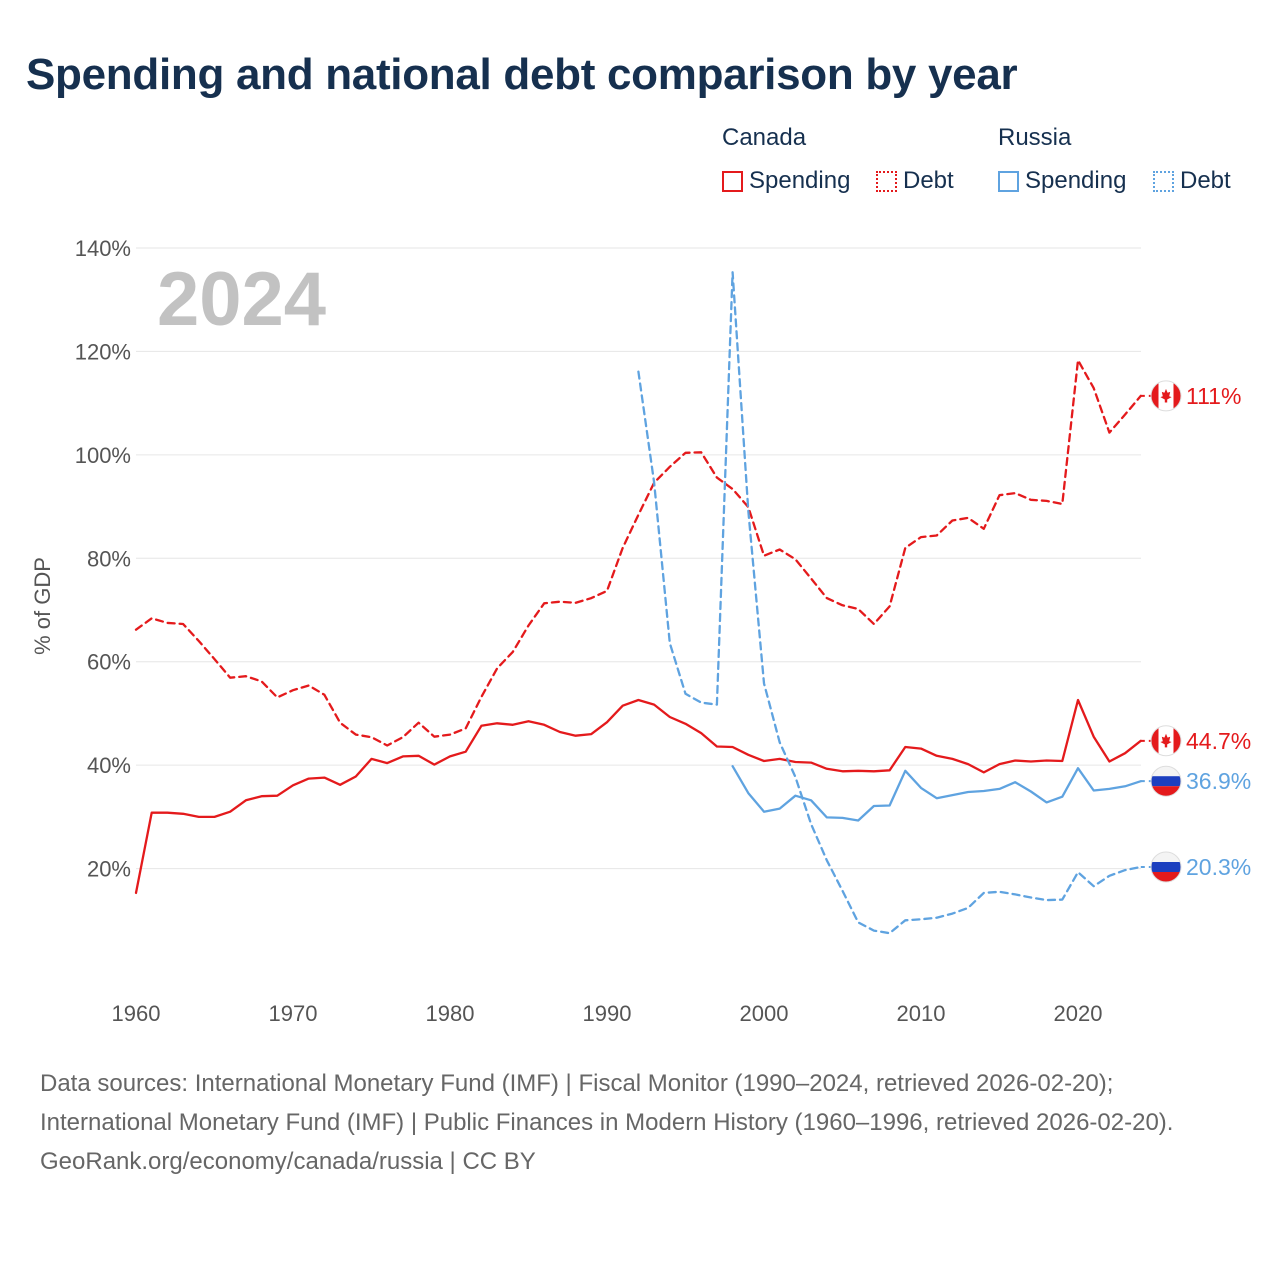 This screenshot has width=1280, height=1280. What do you see at coordinates (450, 1013) in the screenshot?
I see `x-tick-label: 1980` at bounding box center [450, 1013].